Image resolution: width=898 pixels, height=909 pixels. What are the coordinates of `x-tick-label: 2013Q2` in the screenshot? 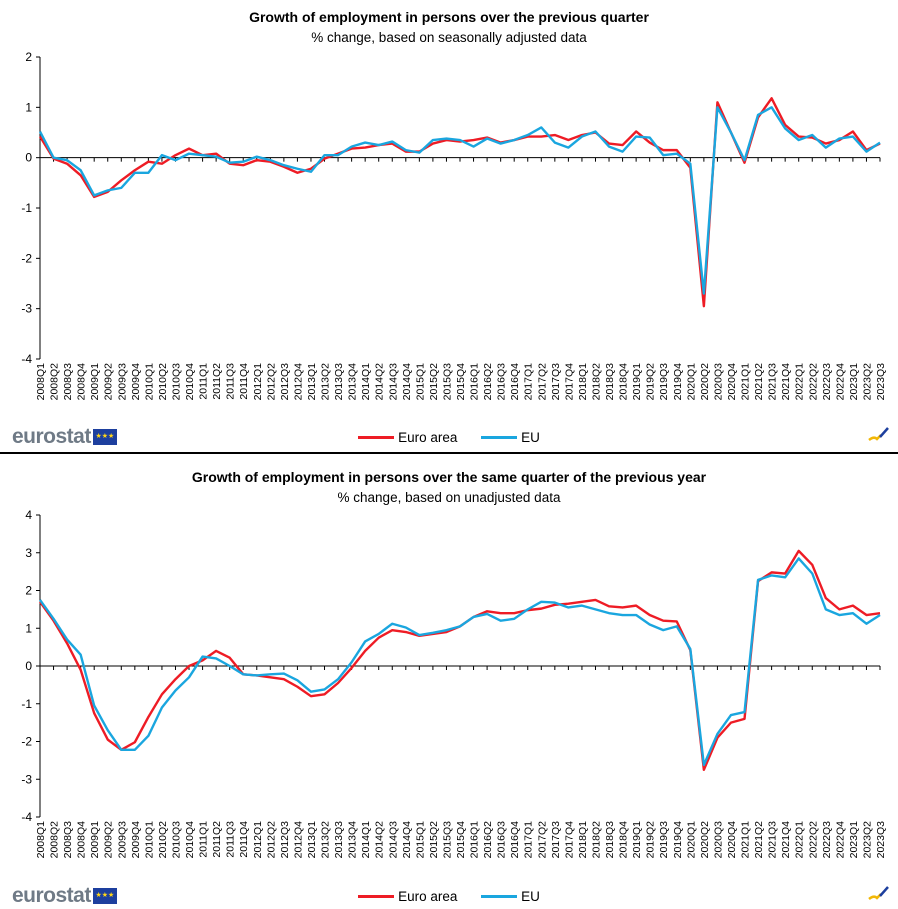 It's located at (326, 840).